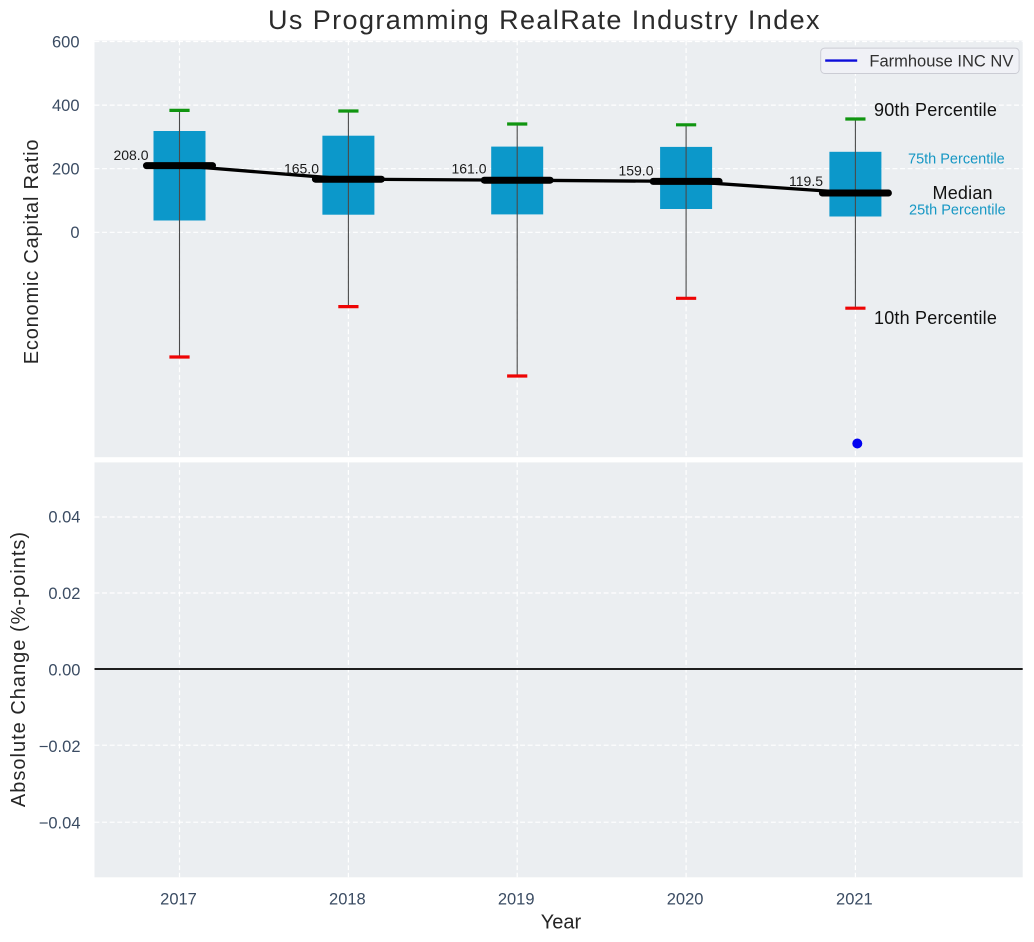 The image size is (1034, 942). I want to click on svg-text: 2018, so click(347, 900).